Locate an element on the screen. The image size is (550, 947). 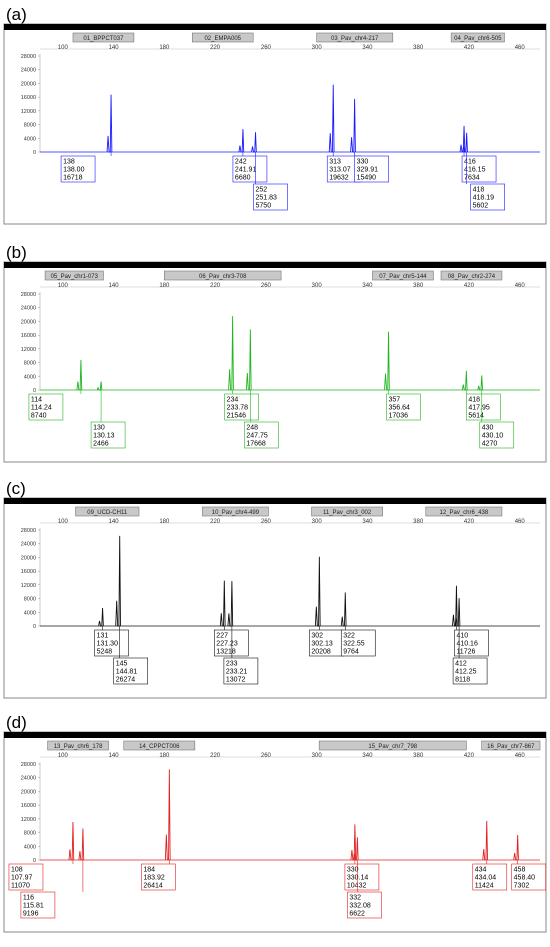
peak-height: 26274 is located at coordinates (126, 680).